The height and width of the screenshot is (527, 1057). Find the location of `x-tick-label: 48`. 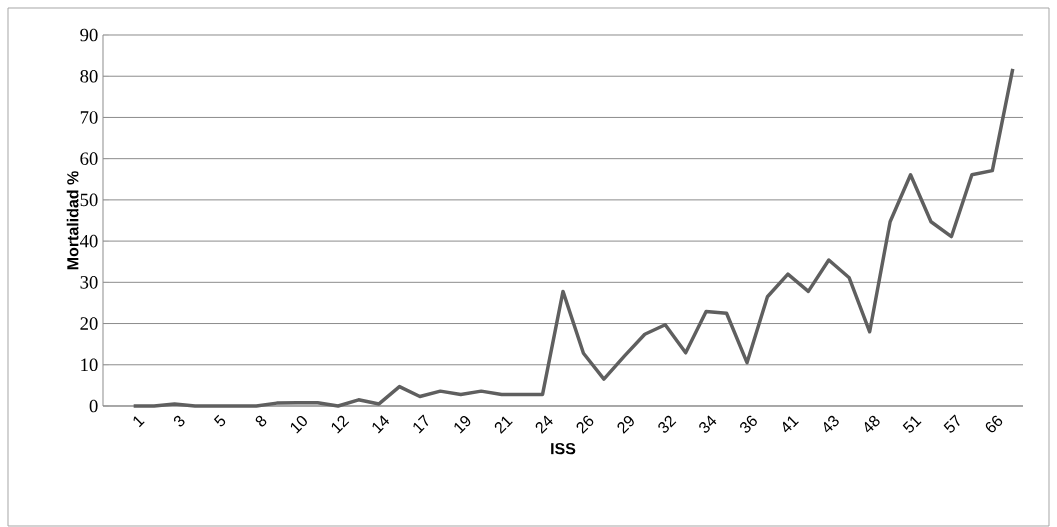

x-tick-label: 48 is located at coordinates (872, 424).